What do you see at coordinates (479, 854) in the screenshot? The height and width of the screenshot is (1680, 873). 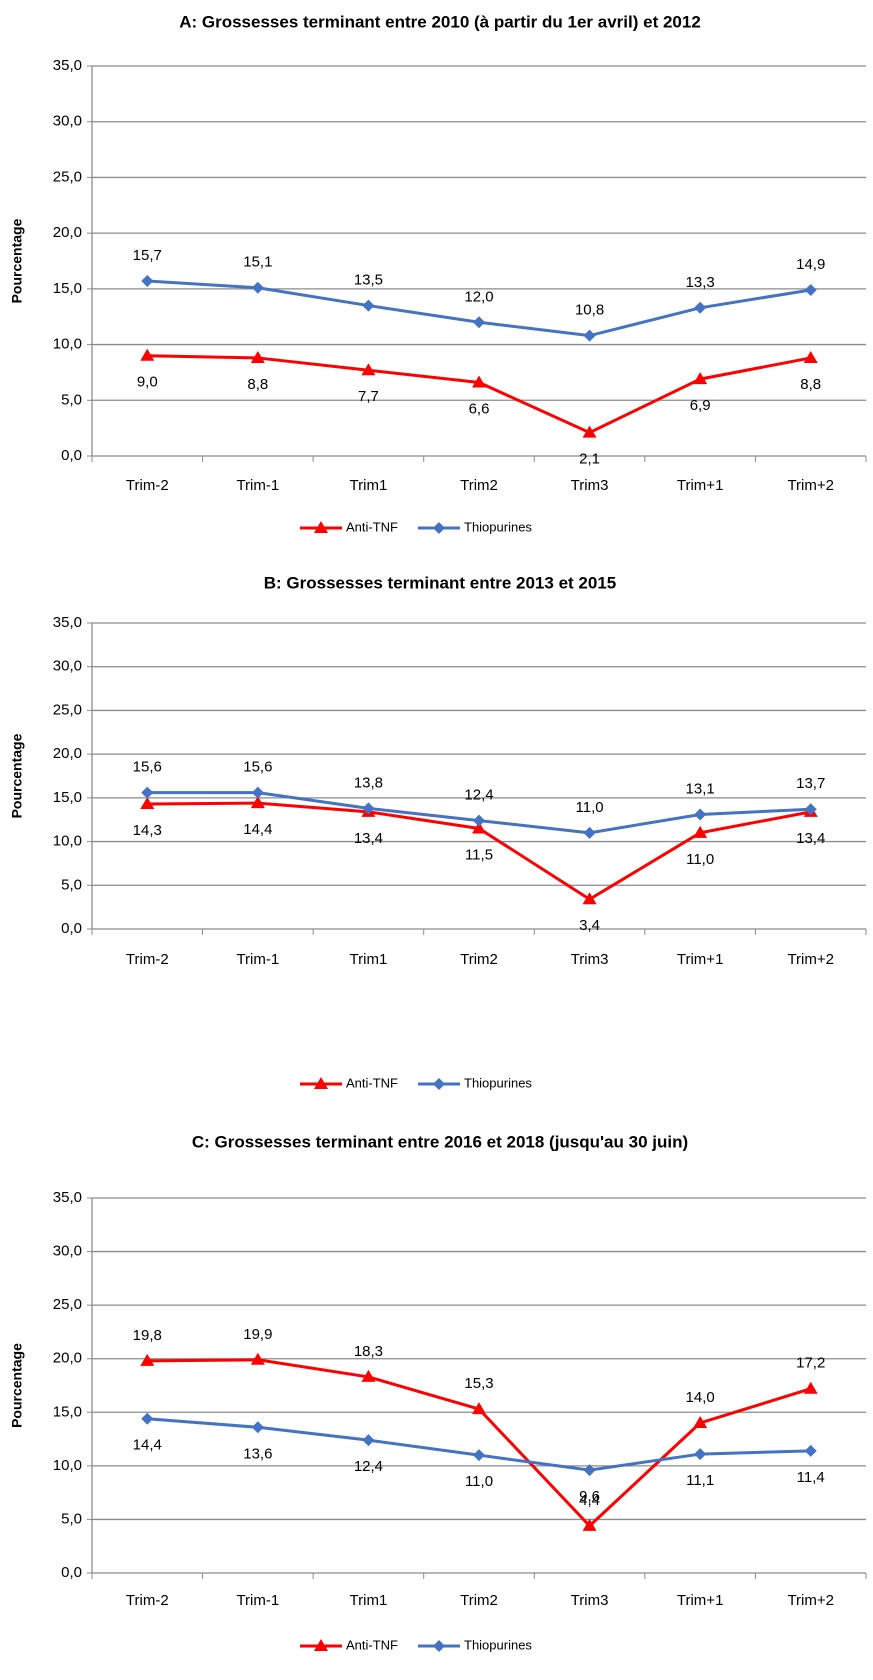 I see `data-label: 11,5` at bounding box center [479, 854].